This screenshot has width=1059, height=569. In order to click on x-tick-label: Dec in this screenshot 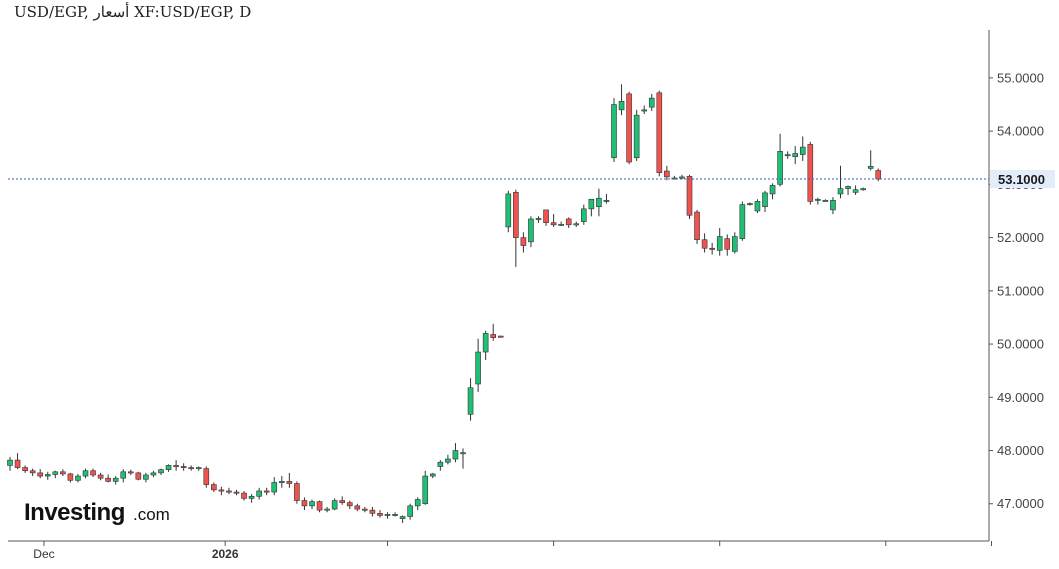, I will do `click(43, 554)`.